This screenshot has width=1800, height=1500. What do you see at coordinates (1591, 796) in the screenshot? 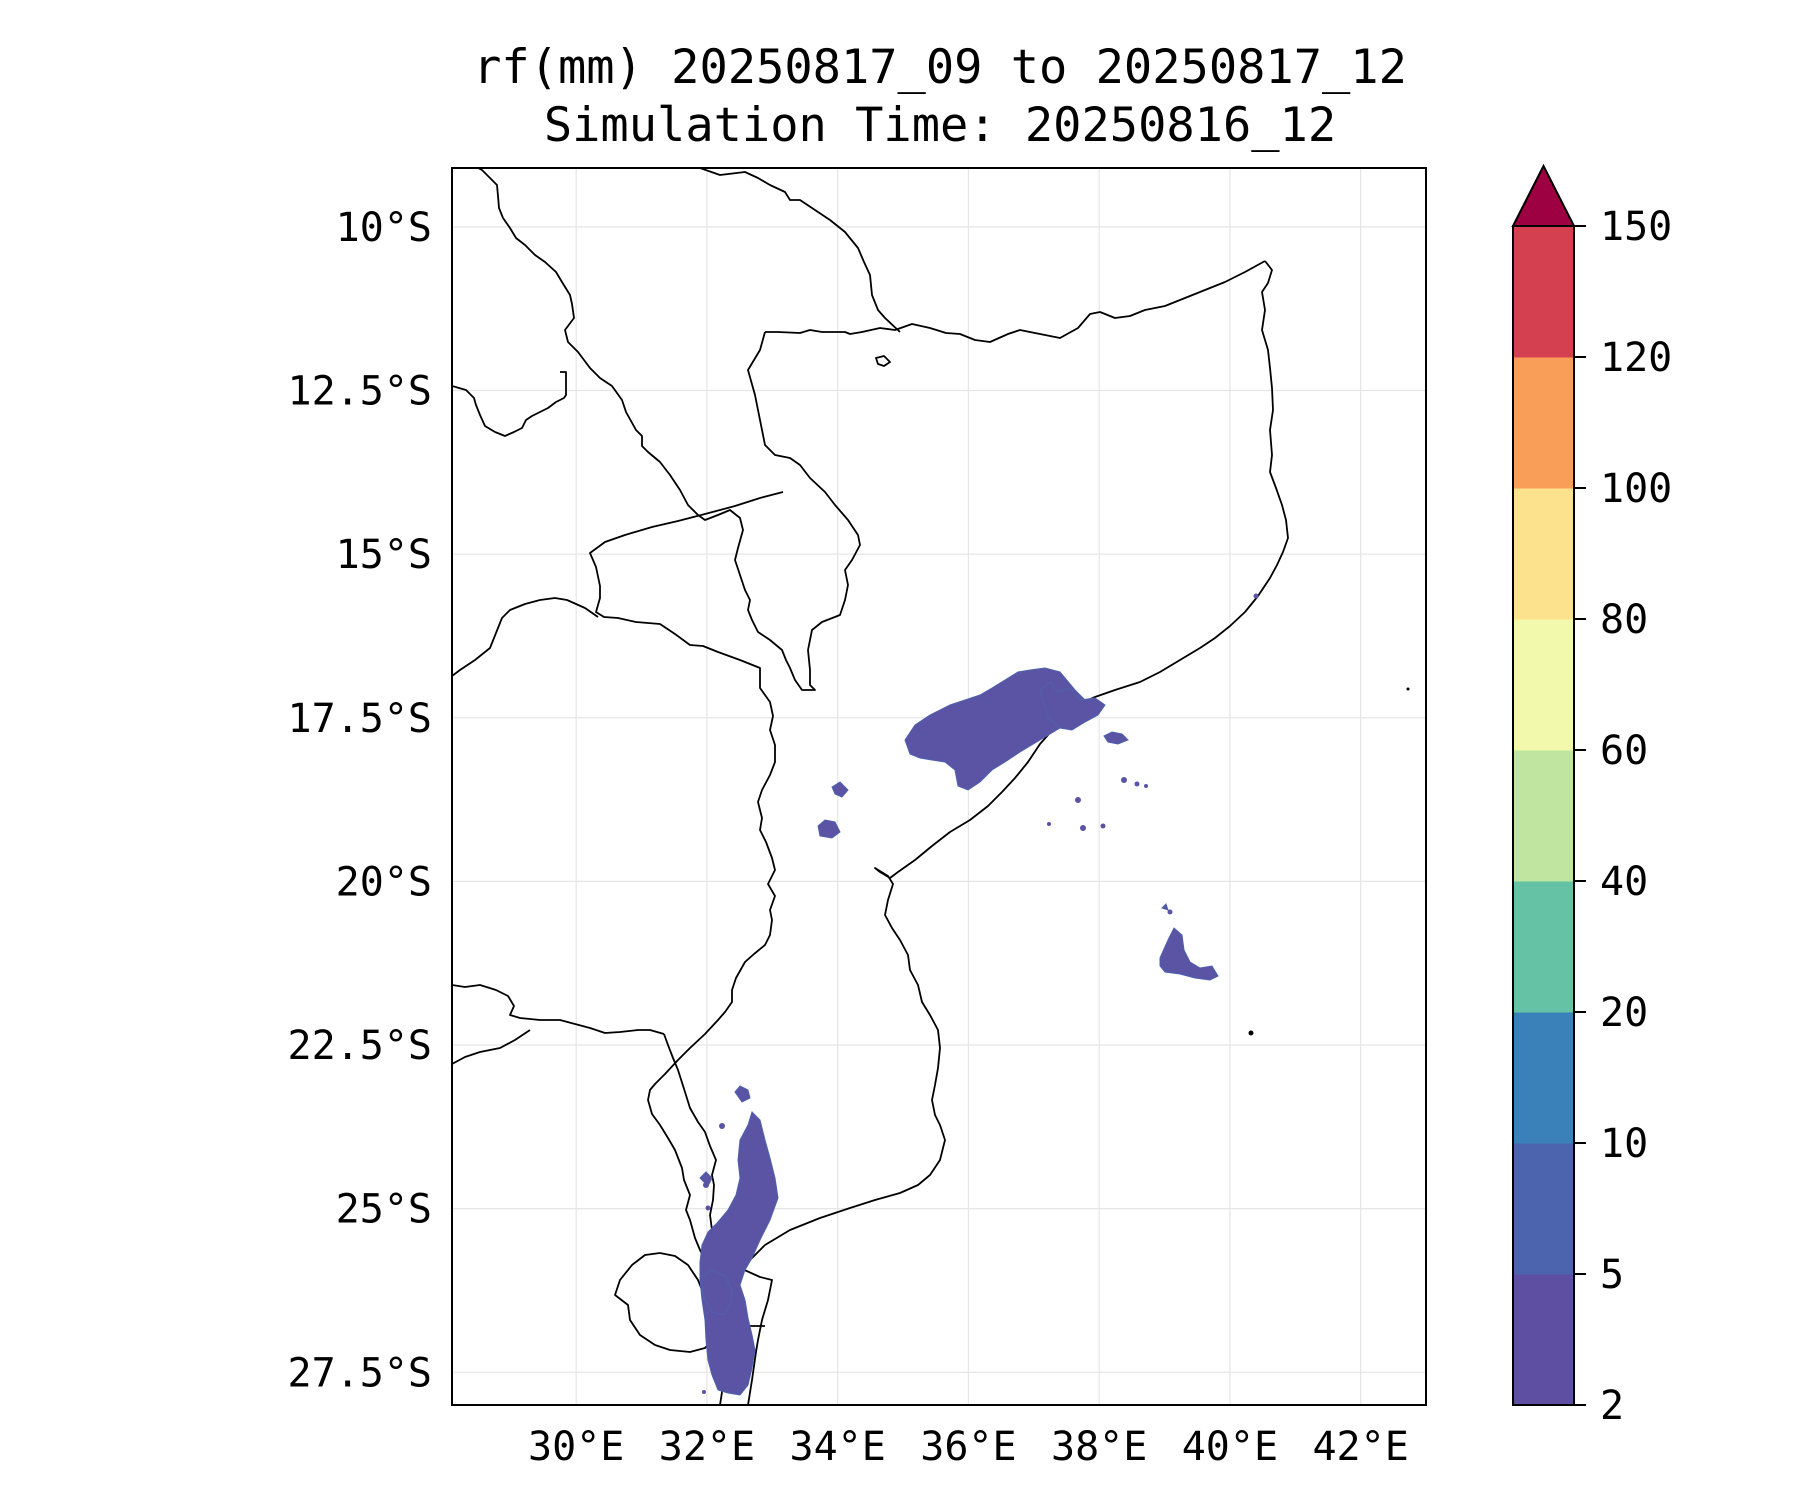
I see `colorbar: 2 5 10 20 40 60 80 100 120 150` at bounding box center [1591, 796].